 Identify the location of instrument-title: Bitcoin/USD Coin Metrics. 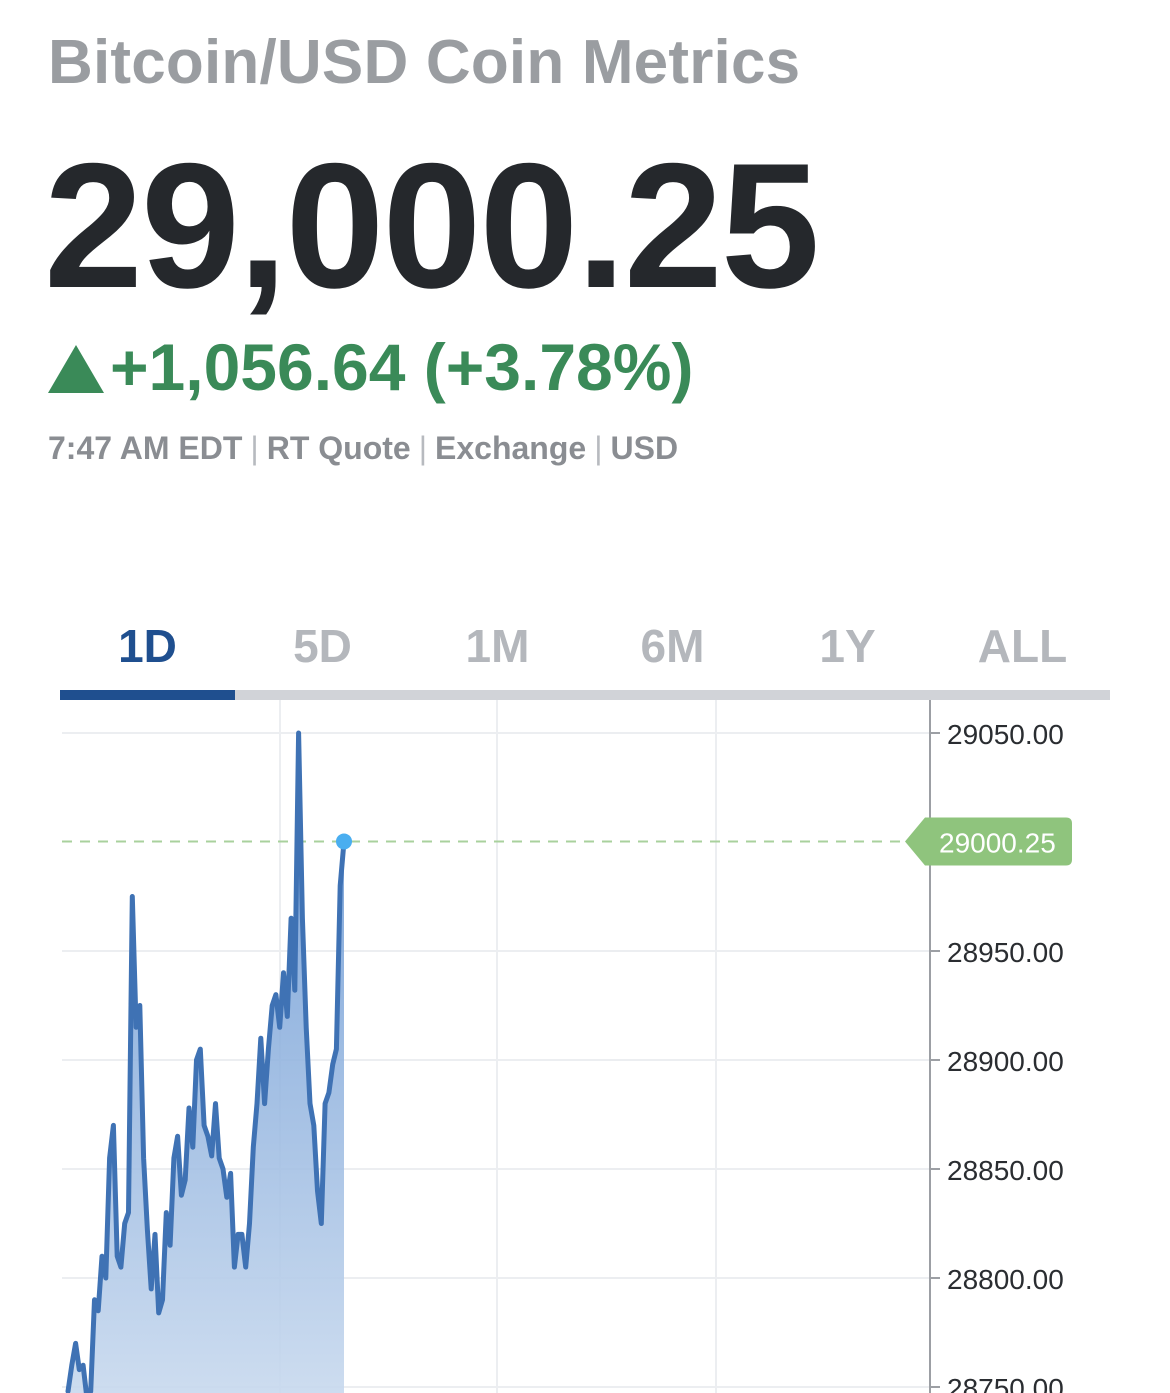
(424, 62).